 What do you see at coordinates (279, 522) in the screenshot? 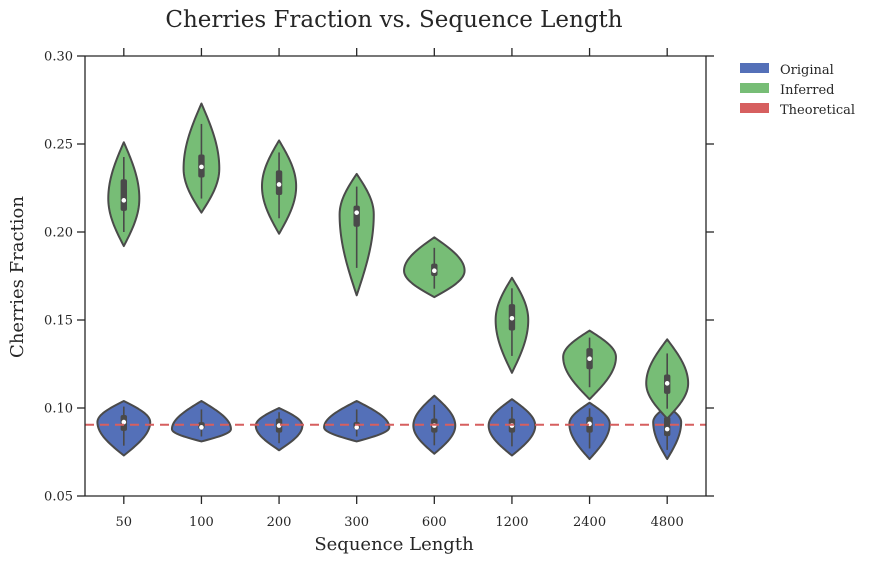
I see `x-tick-label: 200` at bounding box center [279, 522].